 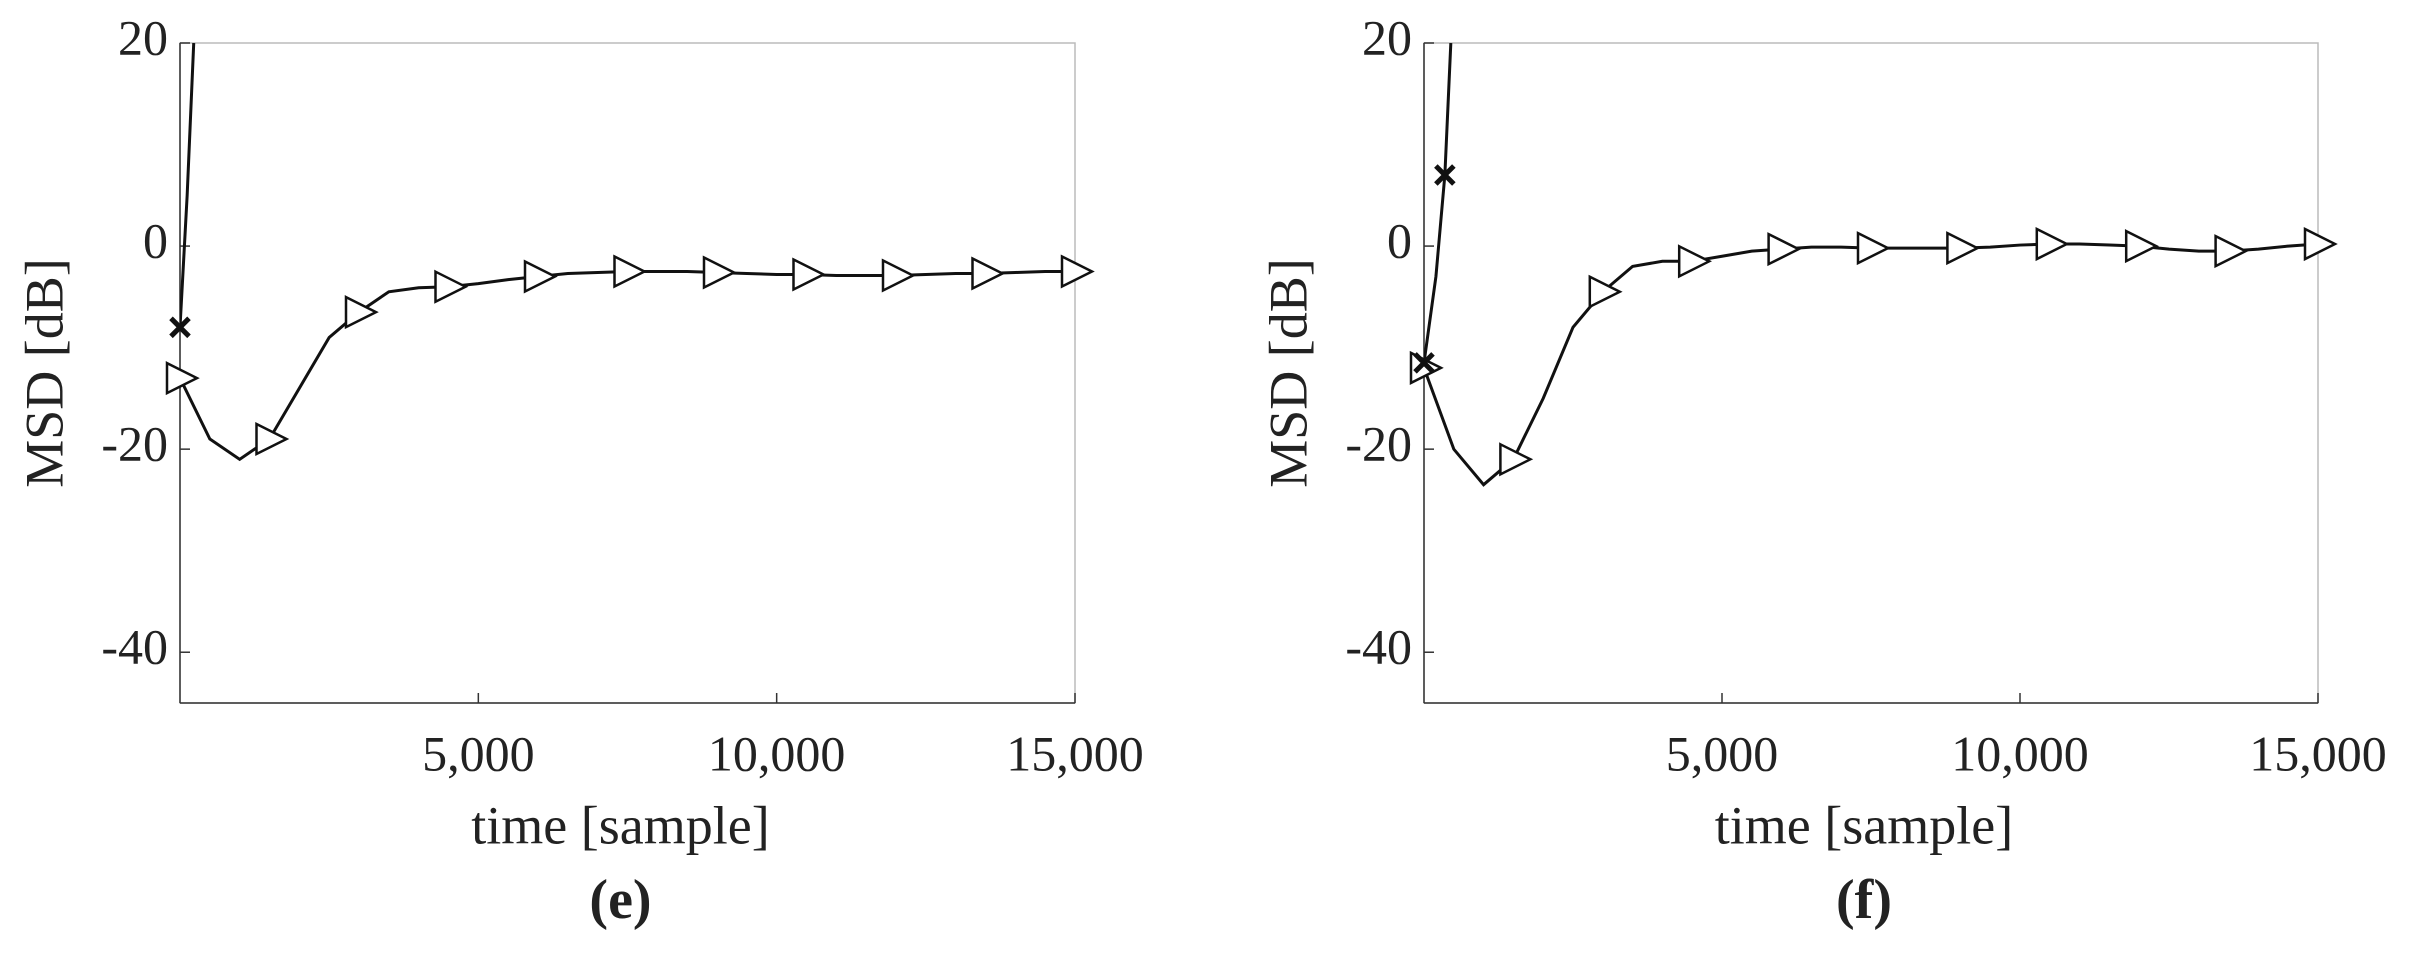 What do you see at coordinates (620, 900) in the screenshot?
I see `caption: (e)` at bounding box center [620, 900].